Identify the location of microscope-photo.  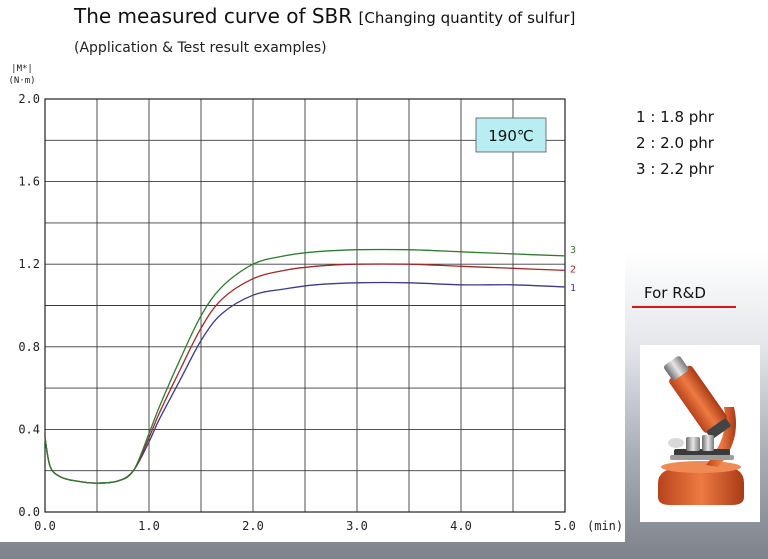
(700, 433).